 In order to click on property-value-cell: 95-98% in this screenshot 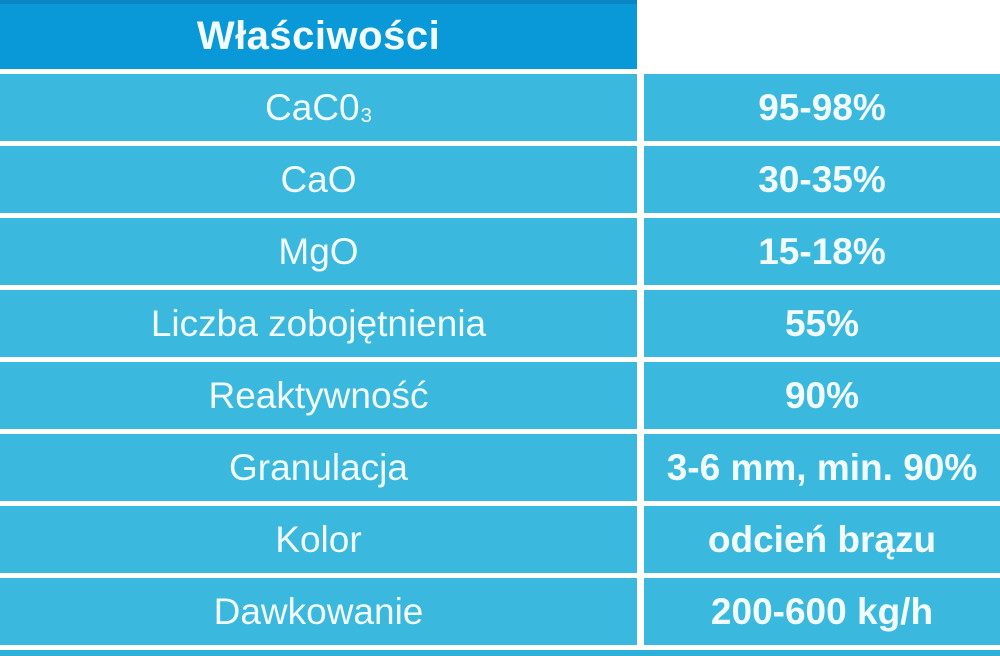, I will do `click(822, 107)`.